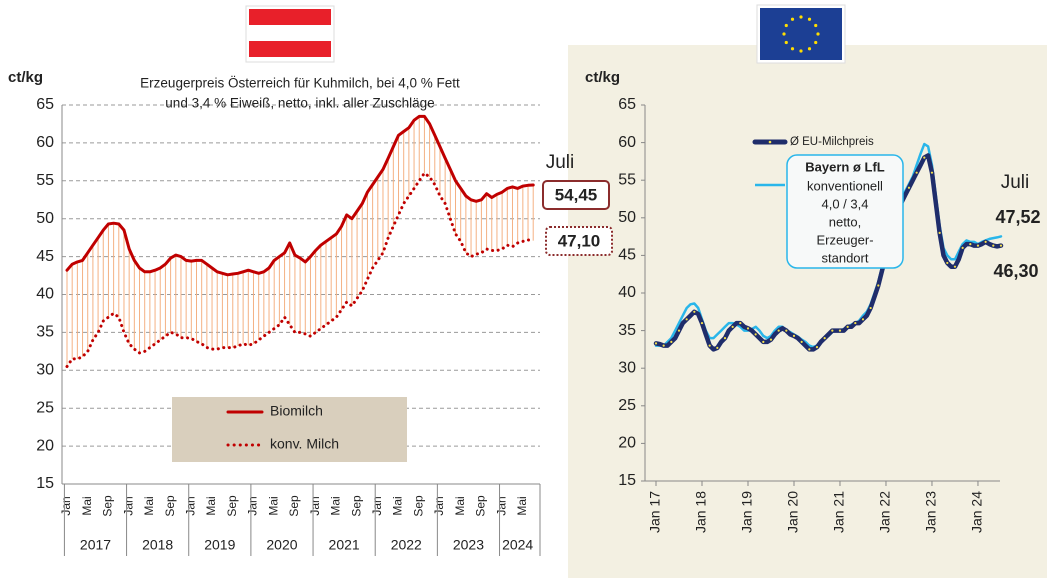 The image size is (1047, 578). Describe the element at coordinates (845, 211) in the screenshot. I see `legend-callout` at that location.